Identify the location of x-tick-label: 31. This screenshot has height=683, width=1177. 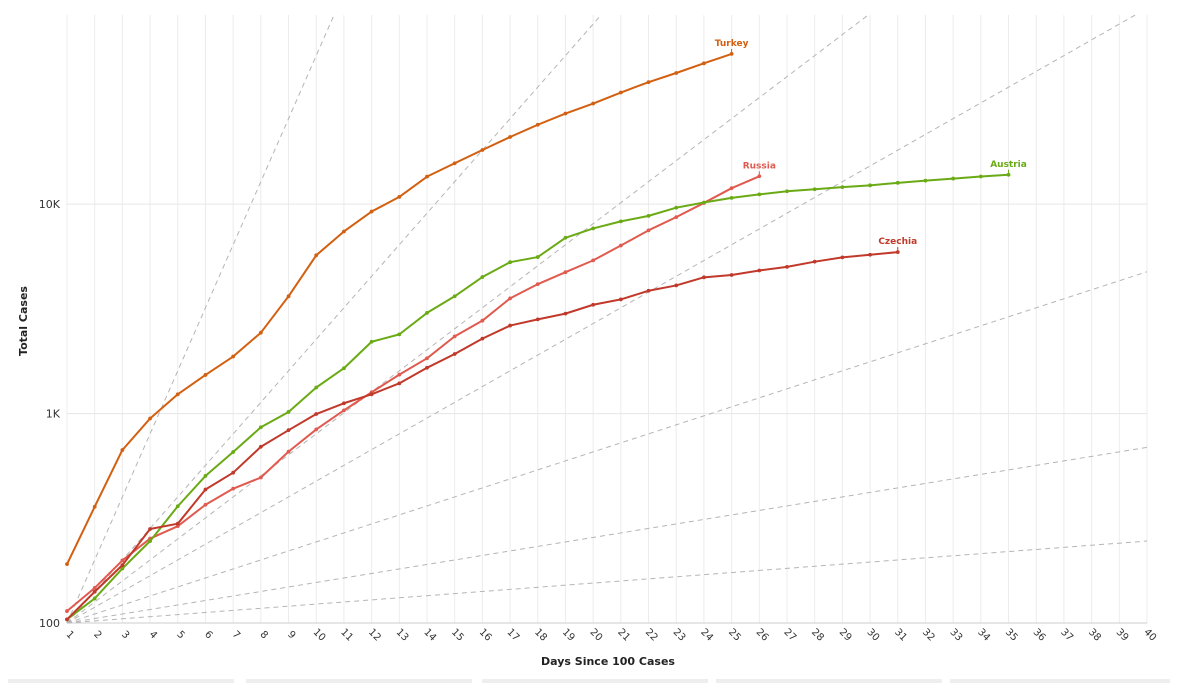
(900, 635).